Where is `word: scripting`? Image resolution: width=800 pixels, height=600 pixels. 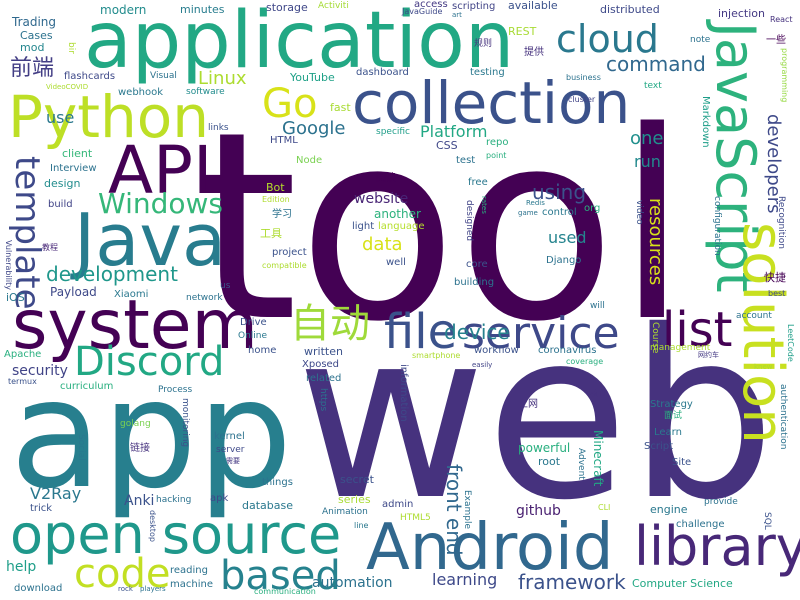 word: scripting is located at coordinates (474, 6).